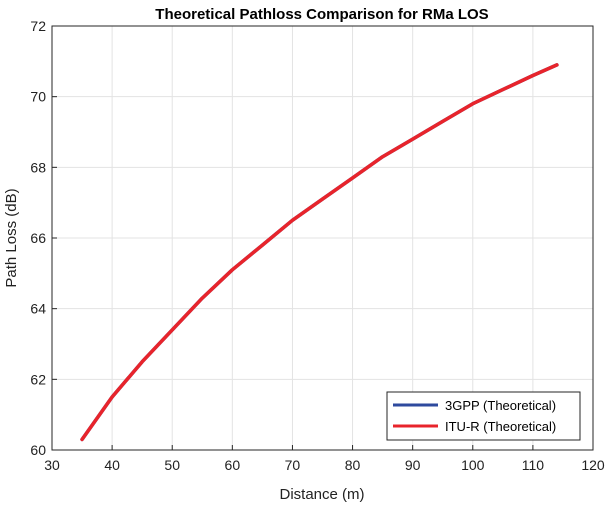 The width and height of the screenshot is (607, 505). I want to click on y-axis-label: Path Loss (dB), so click(11, 237).